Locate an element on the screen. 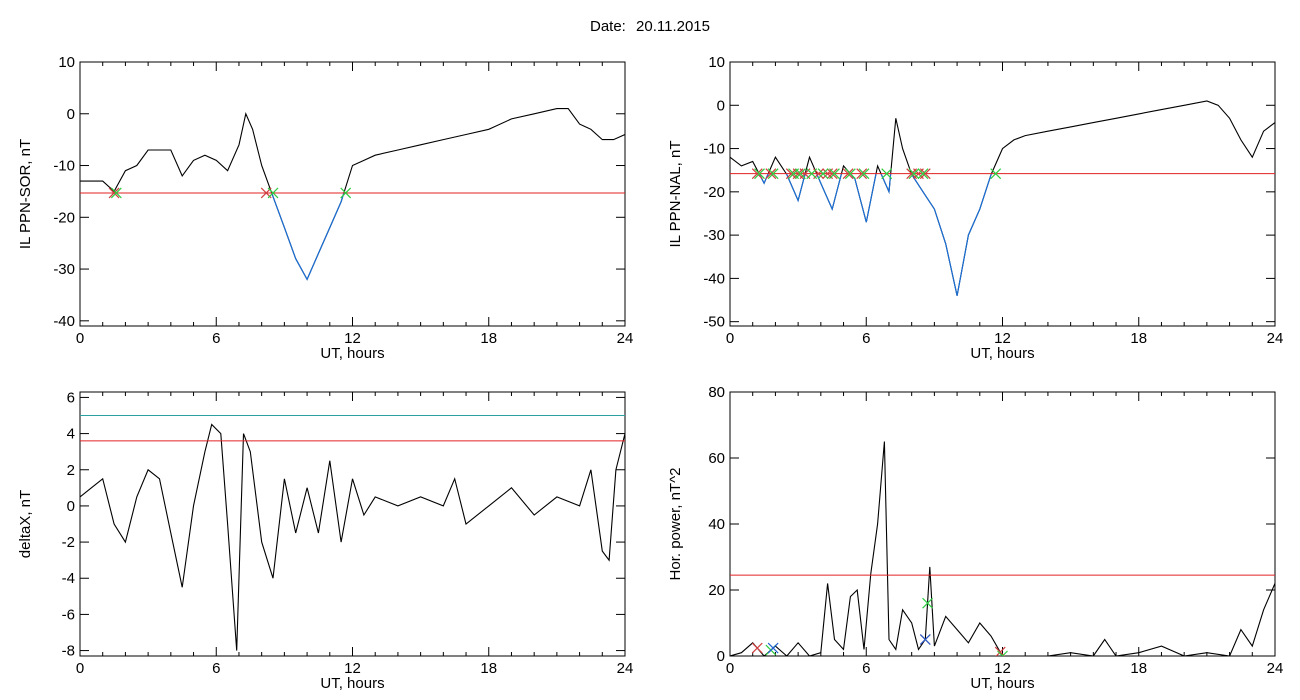  y-tick-label: 20 is located at coordinates (716, 590).